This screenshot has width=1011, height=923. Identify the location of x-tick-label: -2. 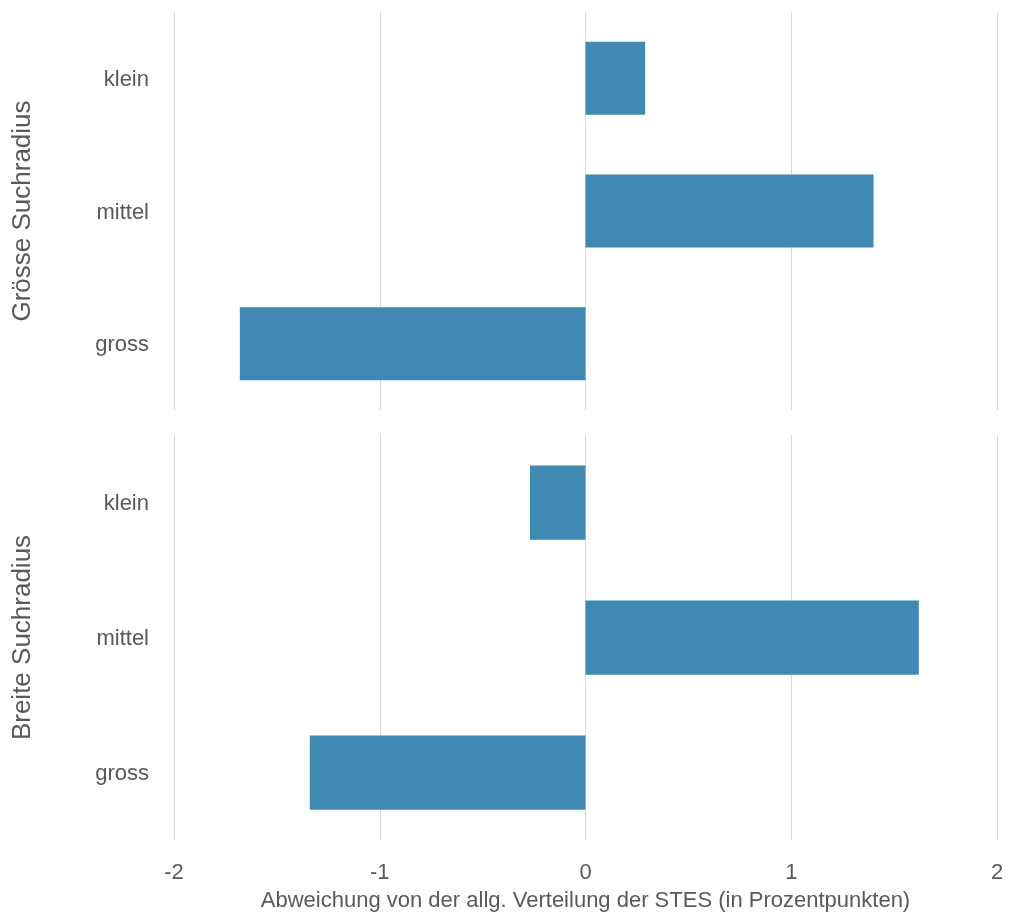
(174, 871).